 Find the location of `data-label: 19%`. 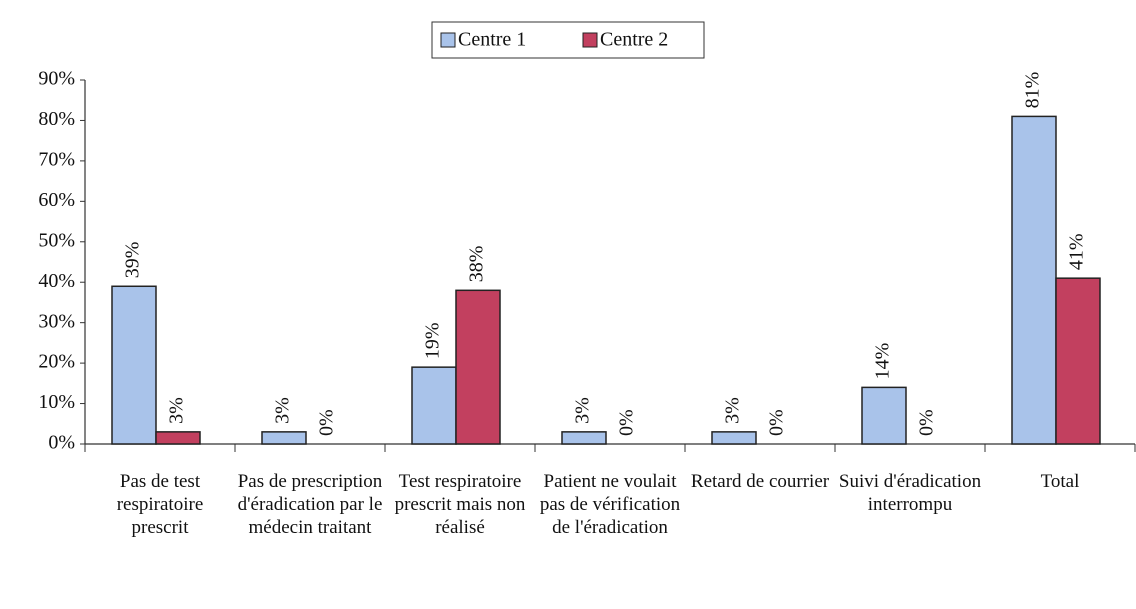

data-label: 19% is located at coordinates (433, 340).